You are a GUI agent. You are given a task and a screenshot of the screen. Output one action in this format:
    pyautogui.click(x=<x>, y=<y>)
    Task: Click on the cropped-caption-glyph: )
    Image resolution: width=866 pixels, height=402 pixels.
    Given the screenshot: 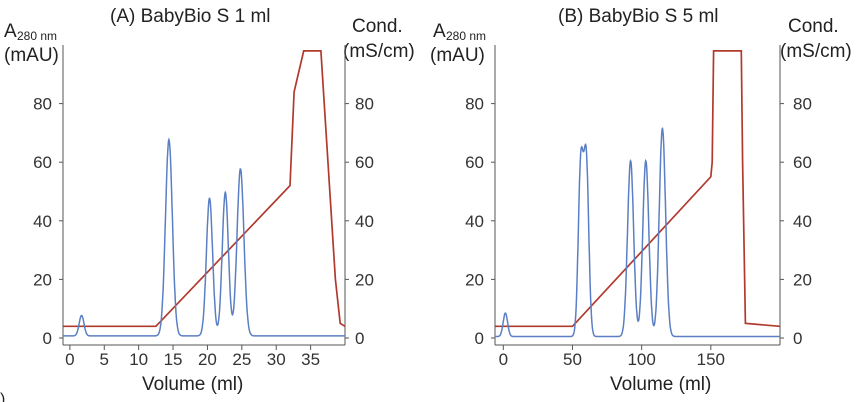 What is the action you would take?
    pyautogui.click(x=2, y=396)
    